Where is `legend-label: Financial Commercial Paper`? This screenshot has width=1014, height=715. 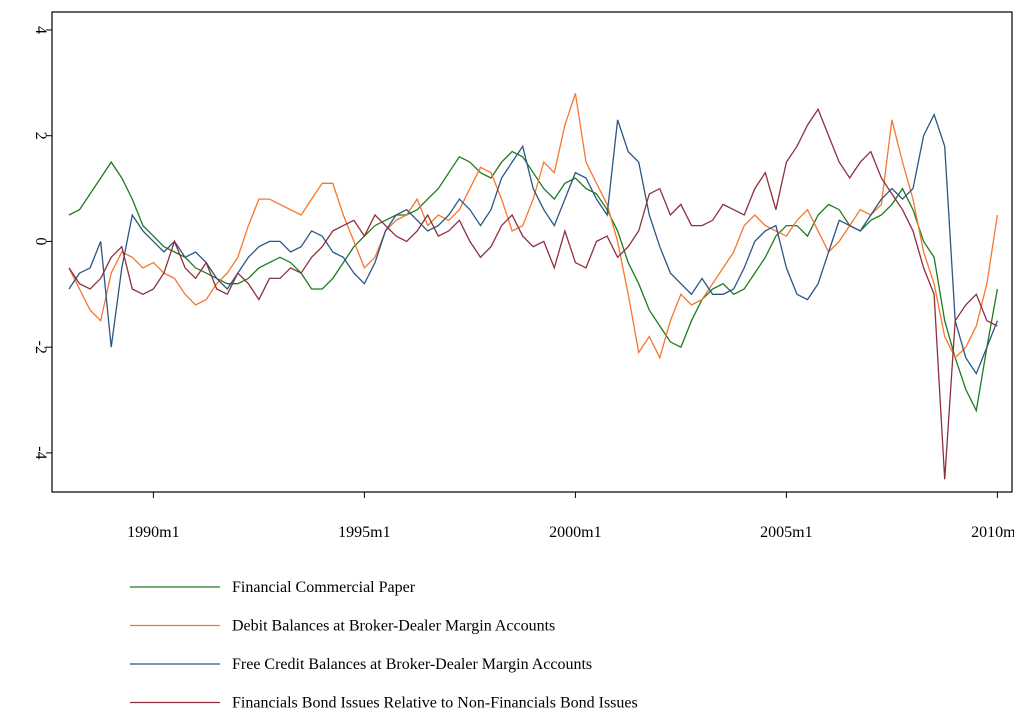 legend-label: Financial Commercial Paper is located at coordinates (324, 587).